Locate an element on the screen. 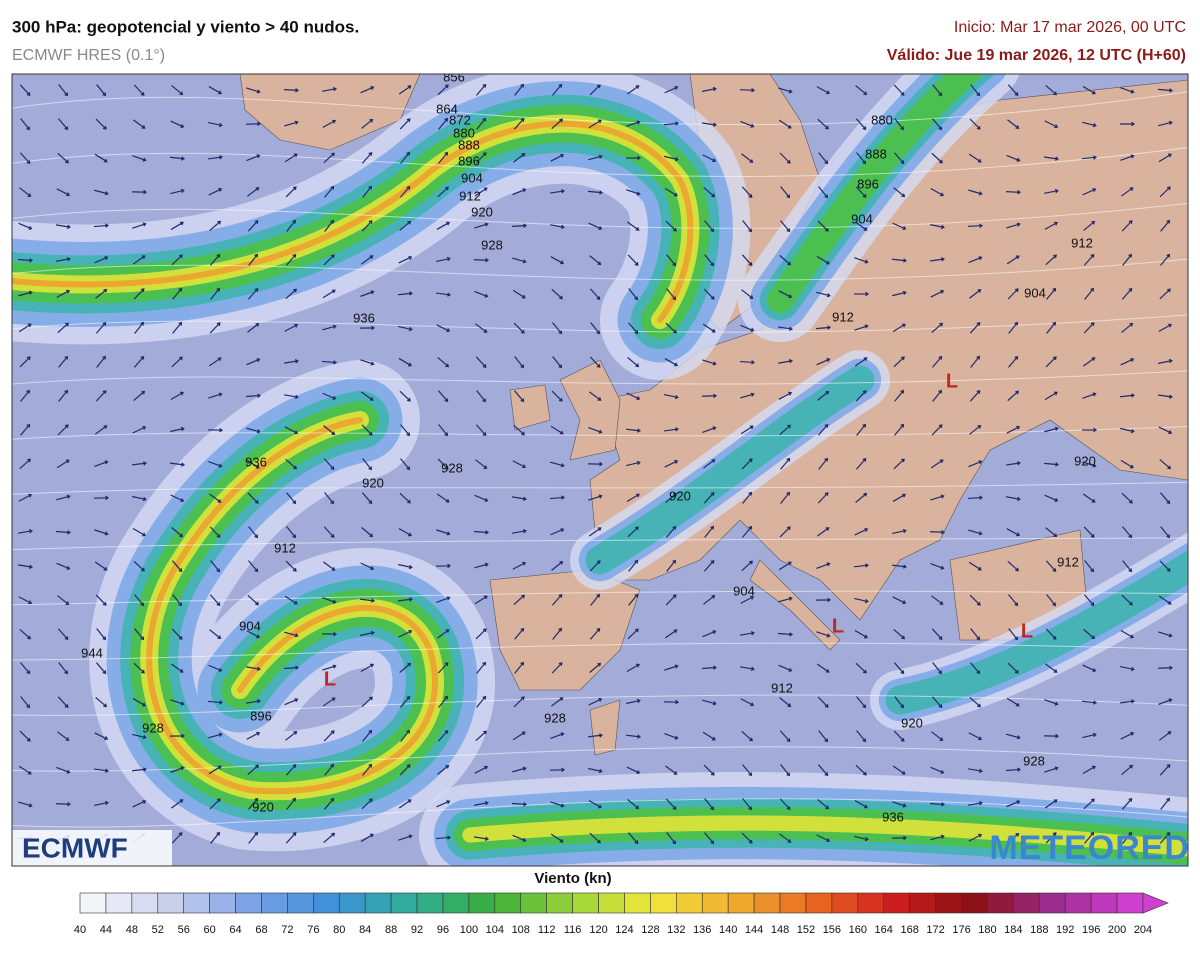 The height and width of the screenshot is (966, 1200). colorbar-arrow is located at coordinates (1155, 903).